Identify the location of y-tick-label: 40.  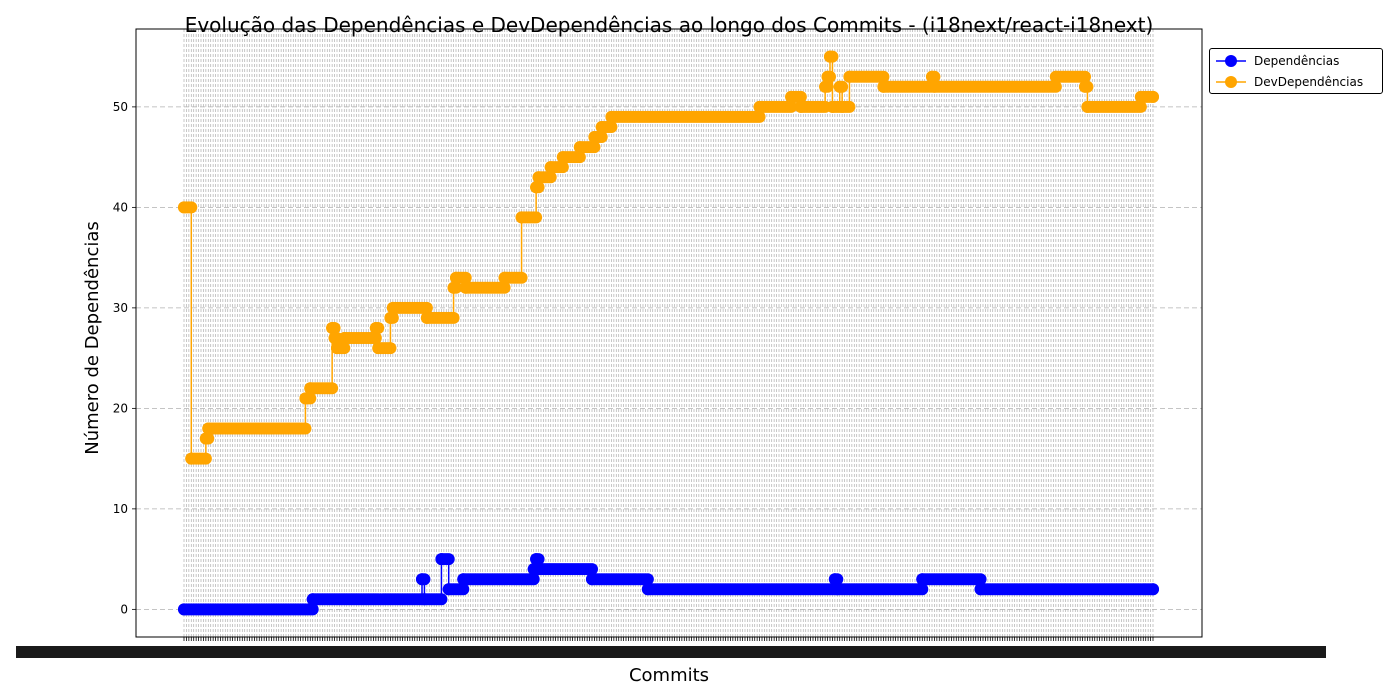
(120, 207).